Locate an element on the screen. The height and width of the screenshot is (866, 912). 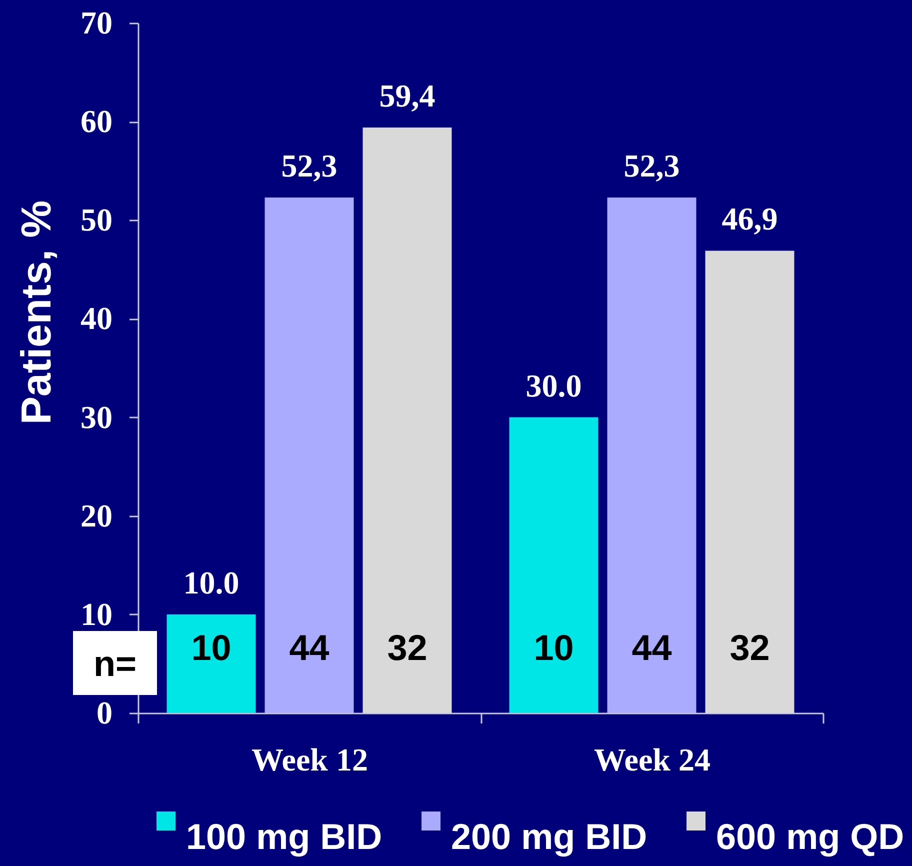
x-tick-label: Week 12 is located at coordinates (310, 760).